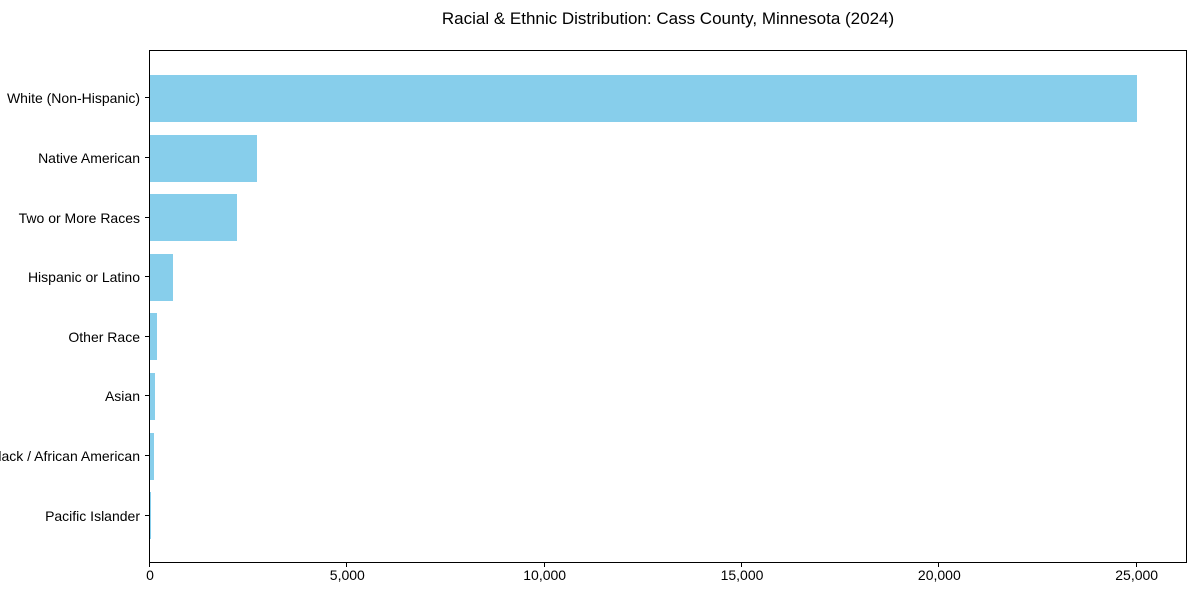 The height and width of the screenshot is (600, 1200). Describe the element at coordinates (79, 217) in the screenshot. I see `y-axis-label: Two or More Races` at that location.